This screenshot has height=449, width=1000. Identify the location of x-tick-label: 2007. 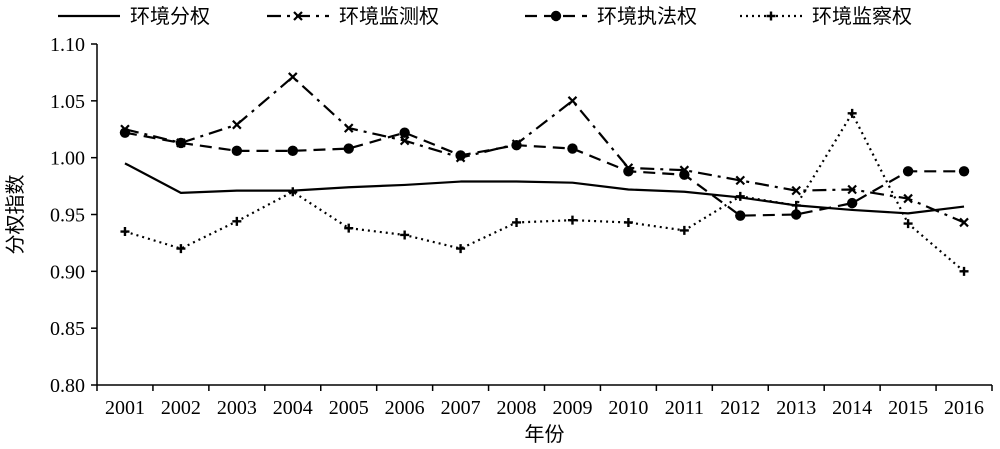
(461, 408).